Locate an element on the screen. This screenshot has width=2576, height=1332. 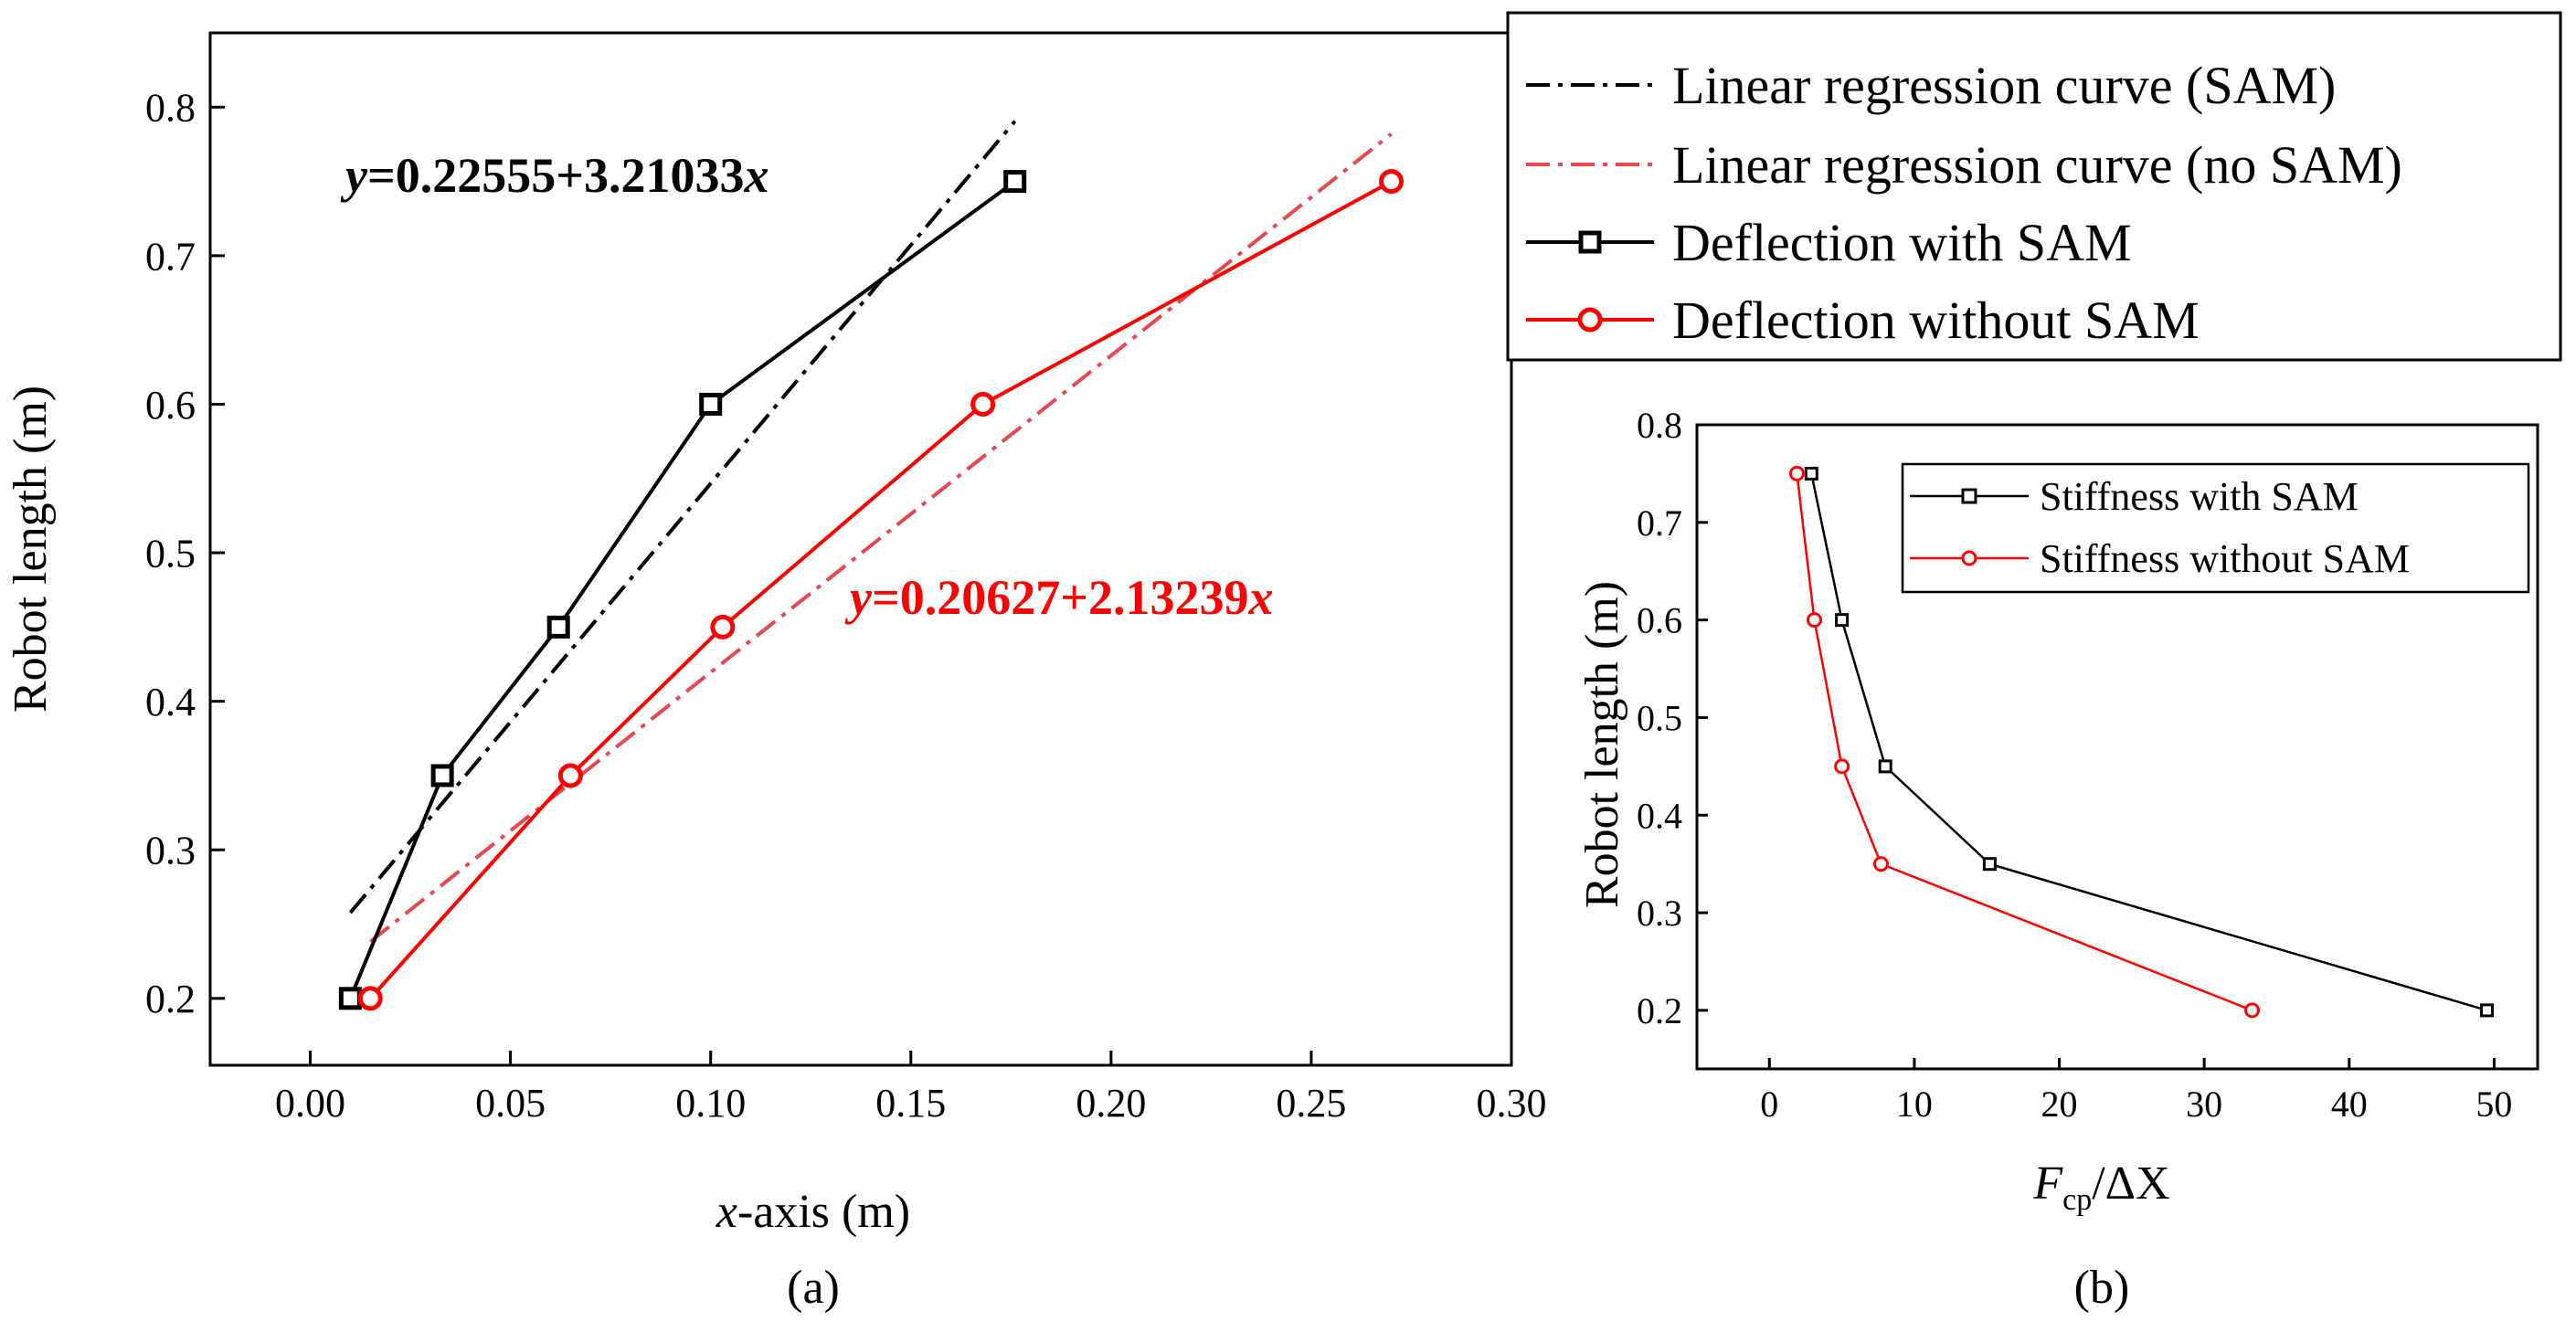
x-axis-label-a: x-axis (m) is located at coordinates (813, 1212).